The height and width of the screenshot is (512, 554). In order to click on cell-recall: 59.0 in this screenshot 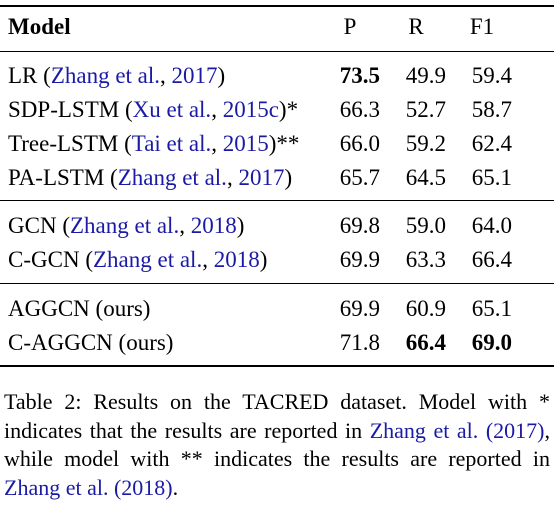, I will do `click(425, 225)`.